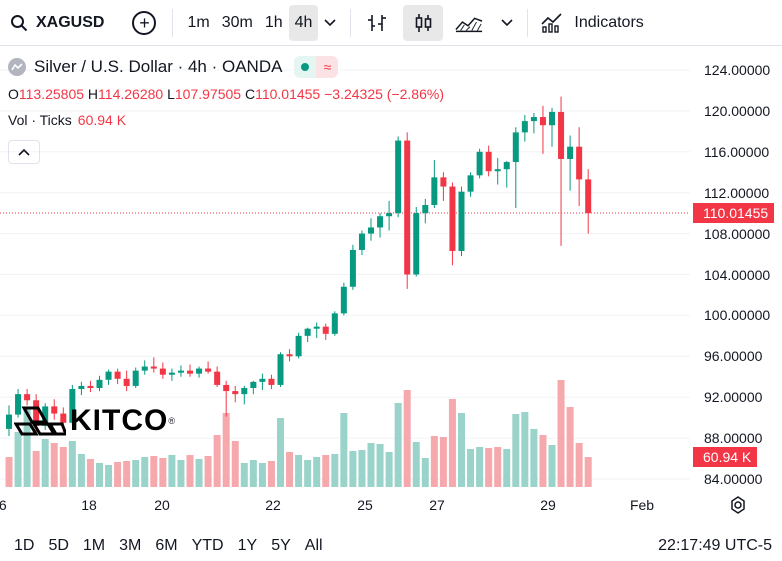 The image size is (782, 561). What do you see at coordinates (52, 23) in the screenshot?
I see `symbol-search: XAGUSD` at bounding box center [52, 23].